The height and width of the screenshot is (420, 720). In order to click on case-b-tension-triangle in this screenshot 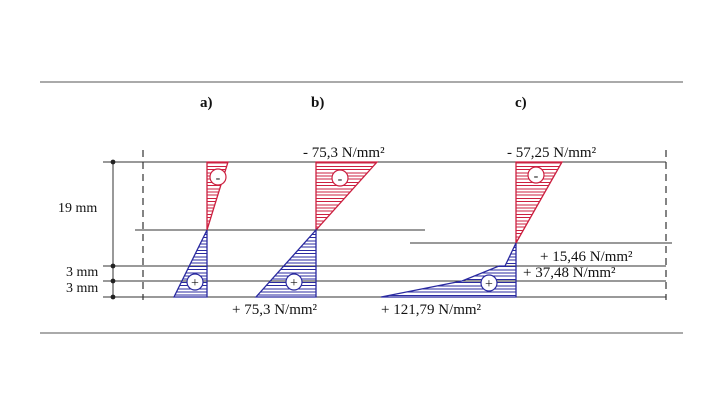, I will do `click(285, 263)`.